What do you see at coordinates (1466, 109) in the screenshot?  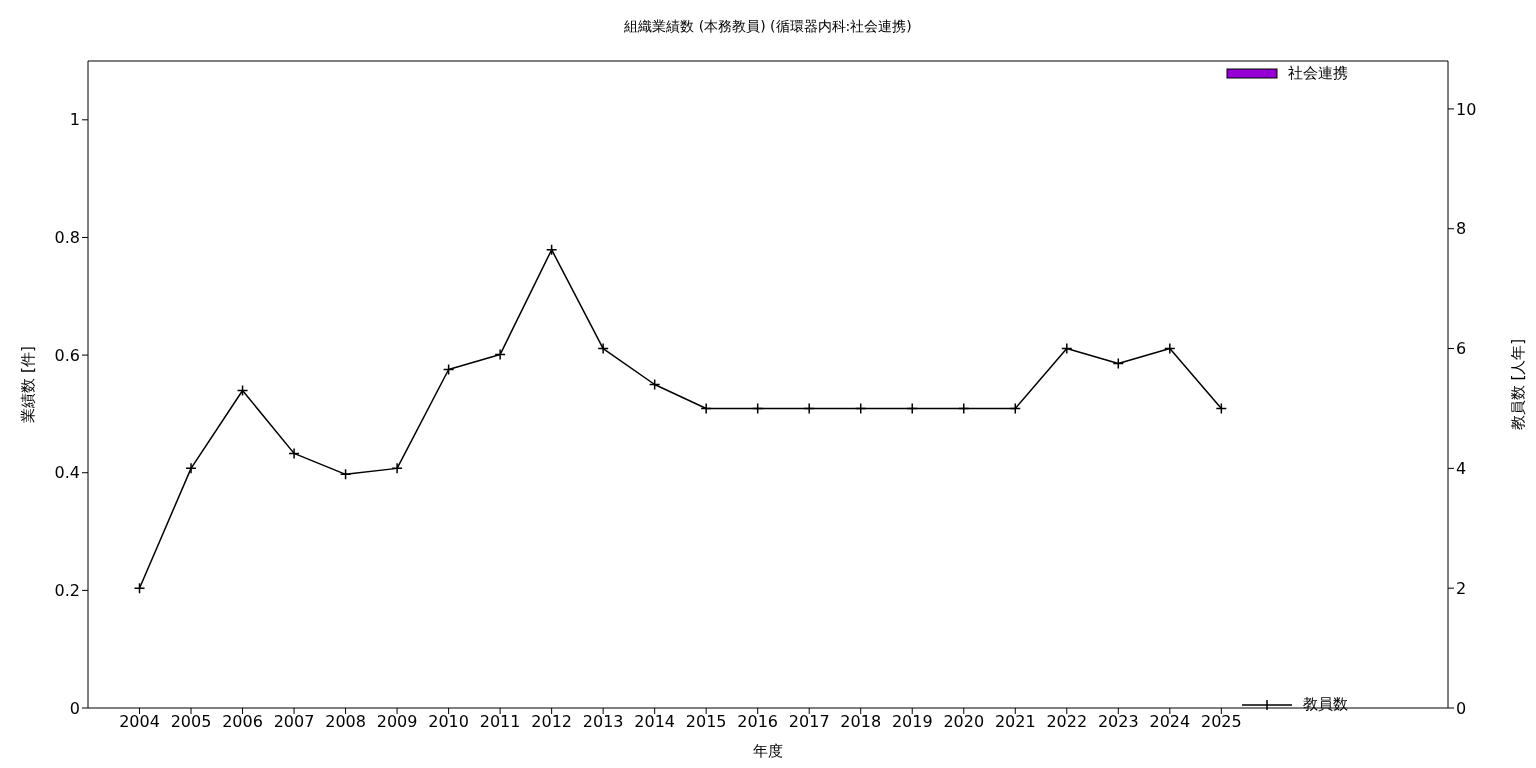 I see `y2-tick-label: 10` at bounding box center [1466, 109].